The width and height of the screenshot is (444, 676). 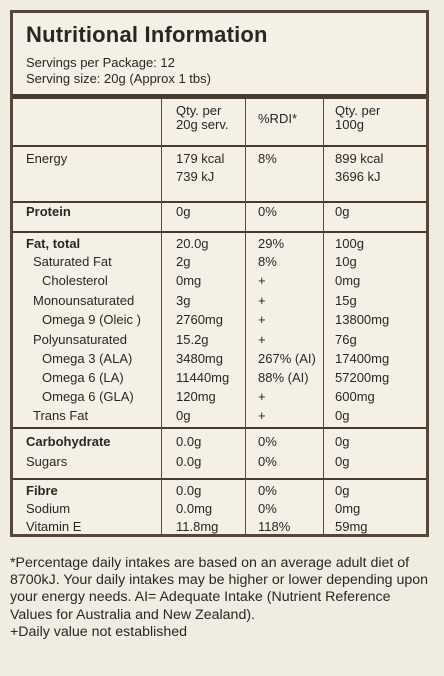 What do you see at coordinates (219, 146) in the screenshot?
I see `column-header-divider` at bounding box center [219, 146].